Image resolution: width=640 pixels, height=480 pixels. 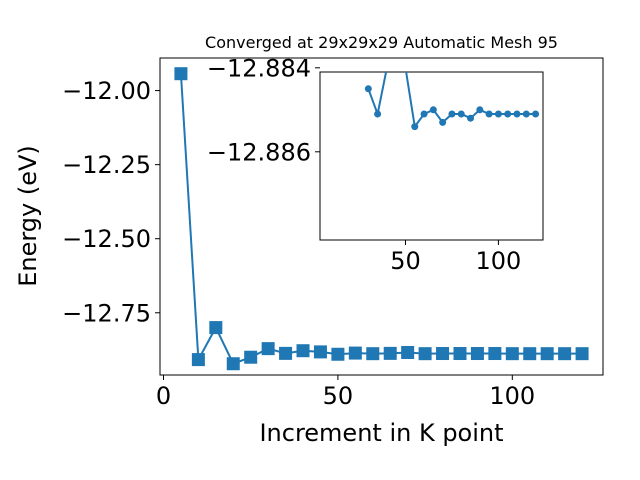 What do you see at coordinates (263, 110) in the screenshot?
I see `inset-y-ticks: −12.886 −12.884` at bounding box center [263, 110].